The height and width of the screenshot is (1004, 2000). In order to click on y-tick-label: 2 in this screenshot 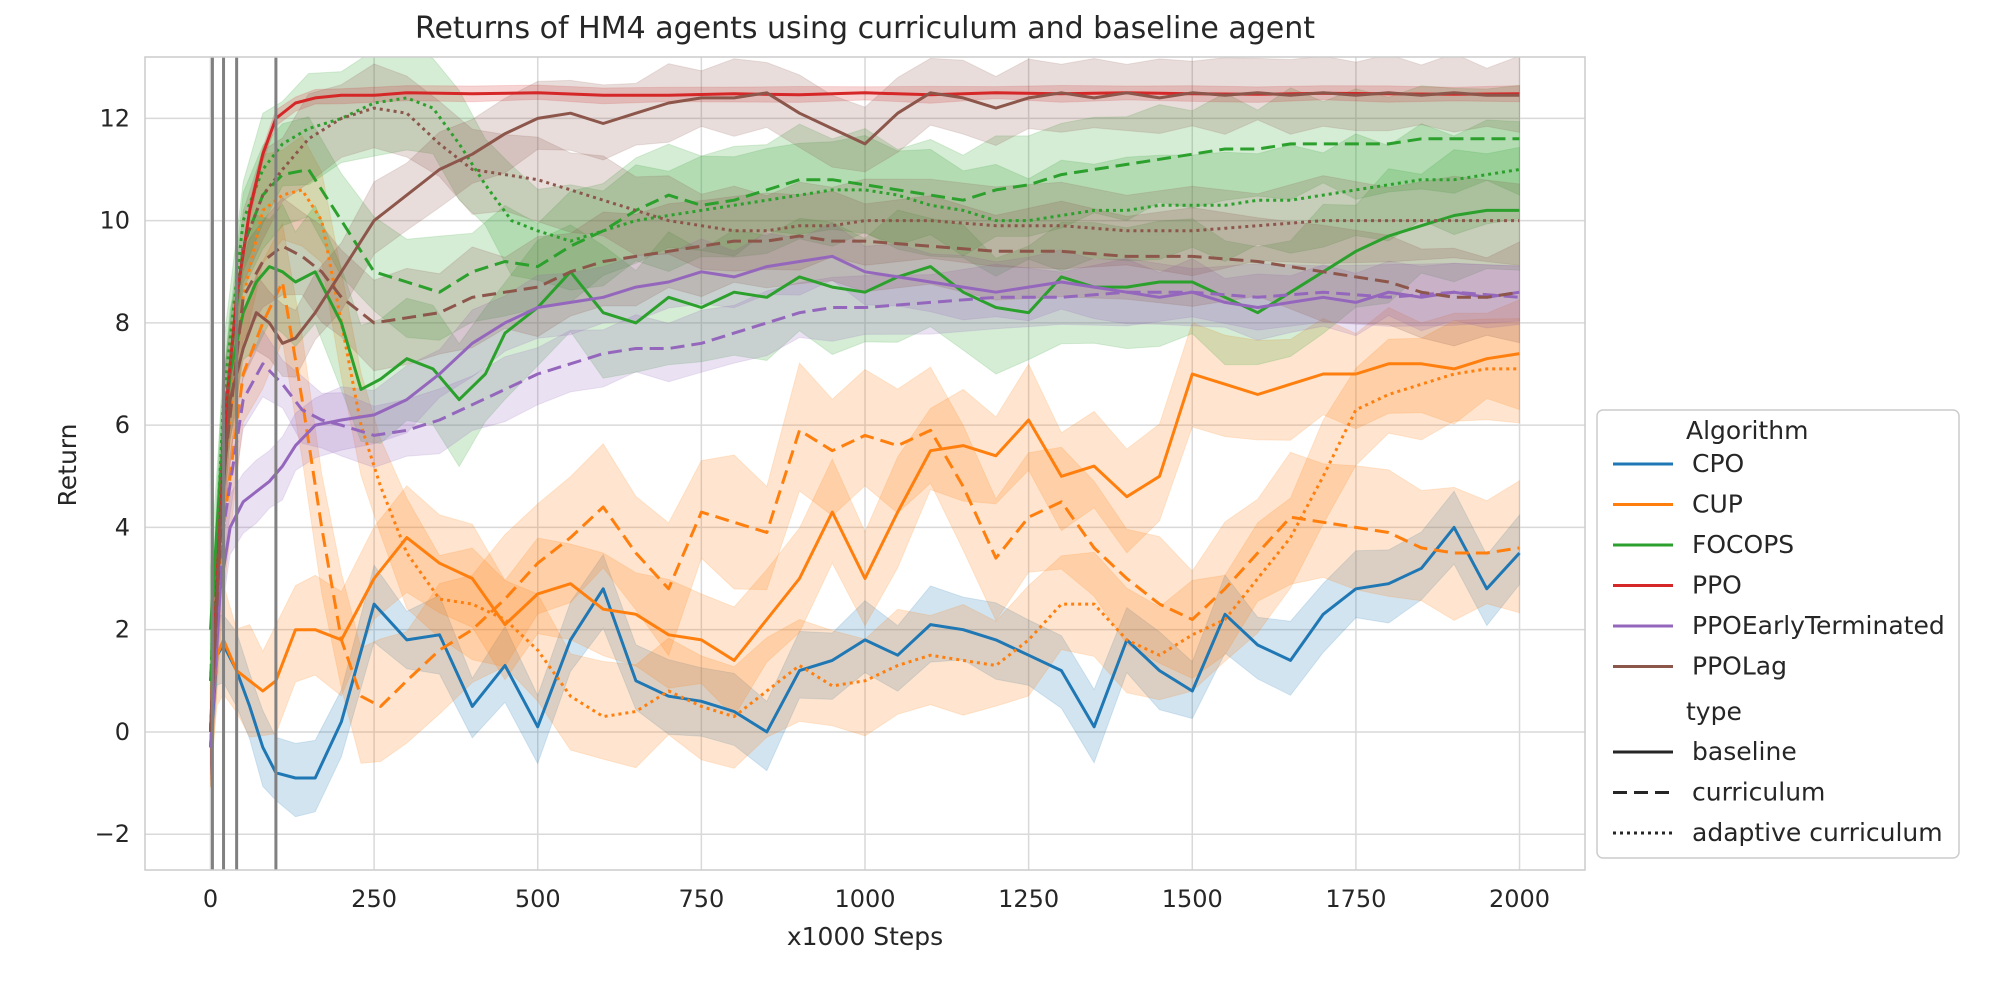, I will do `click(122, 630)`.